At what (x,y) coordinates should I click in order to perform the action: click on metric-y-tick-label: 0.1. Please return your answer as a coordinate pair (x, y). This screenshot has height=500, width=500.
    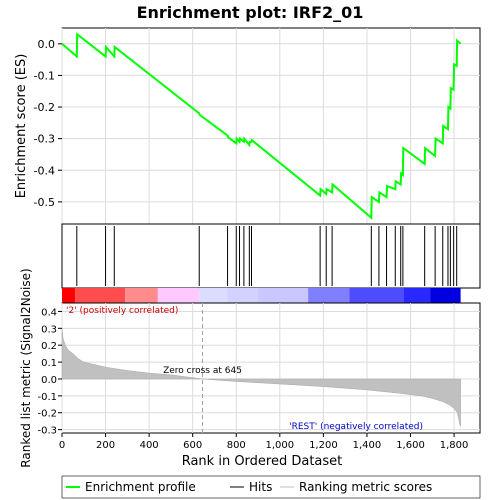
    Looking at the image, I should click on (49, 363).